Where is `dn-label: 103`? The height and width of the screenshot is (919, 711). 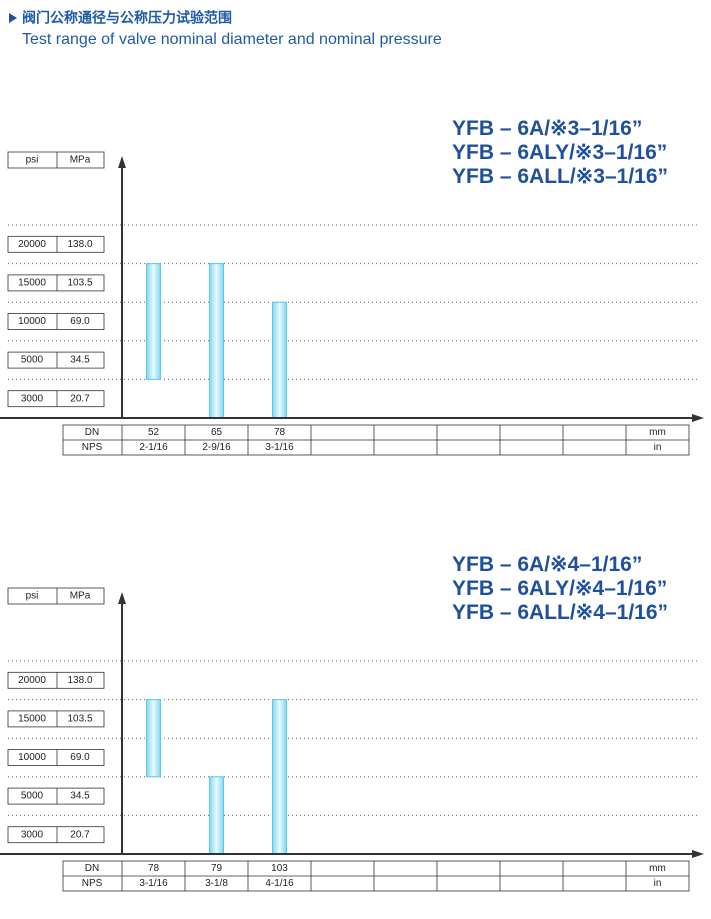
dn-label: 103 is located at coordinates (279, 868).